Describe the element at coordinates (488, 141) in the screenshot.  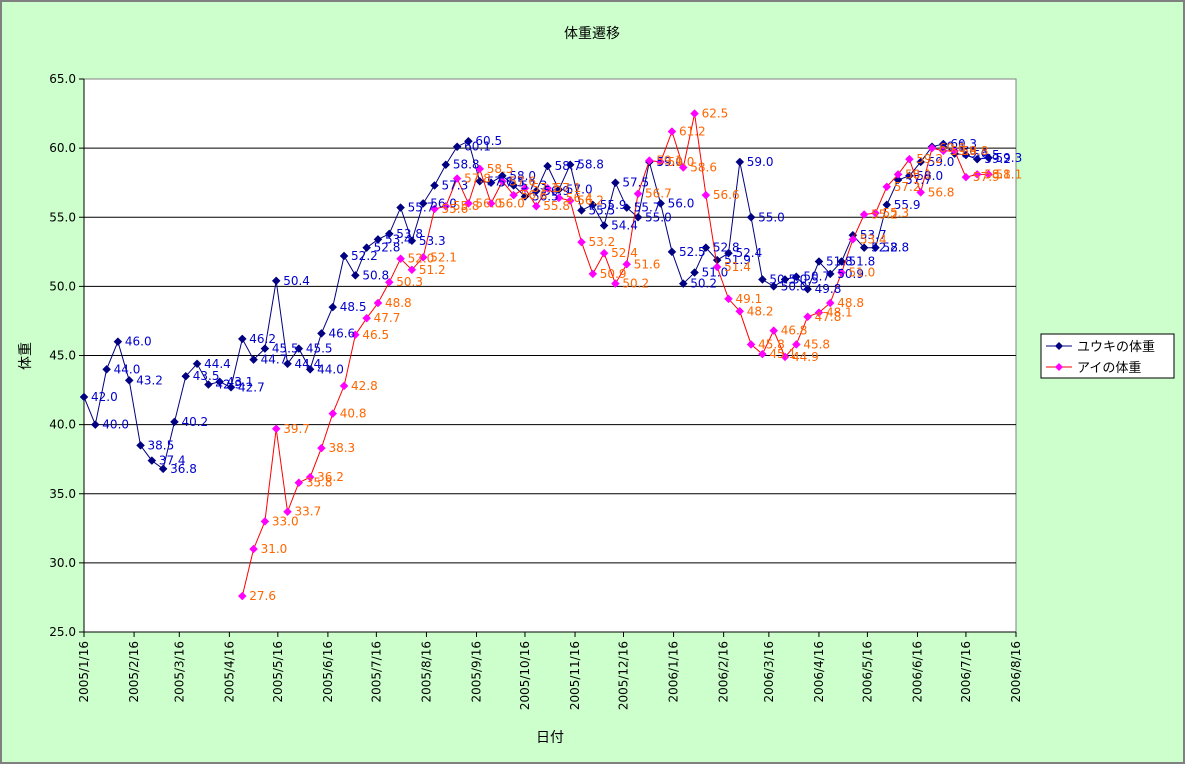
I see `data-label-0: 60.5` at that location.